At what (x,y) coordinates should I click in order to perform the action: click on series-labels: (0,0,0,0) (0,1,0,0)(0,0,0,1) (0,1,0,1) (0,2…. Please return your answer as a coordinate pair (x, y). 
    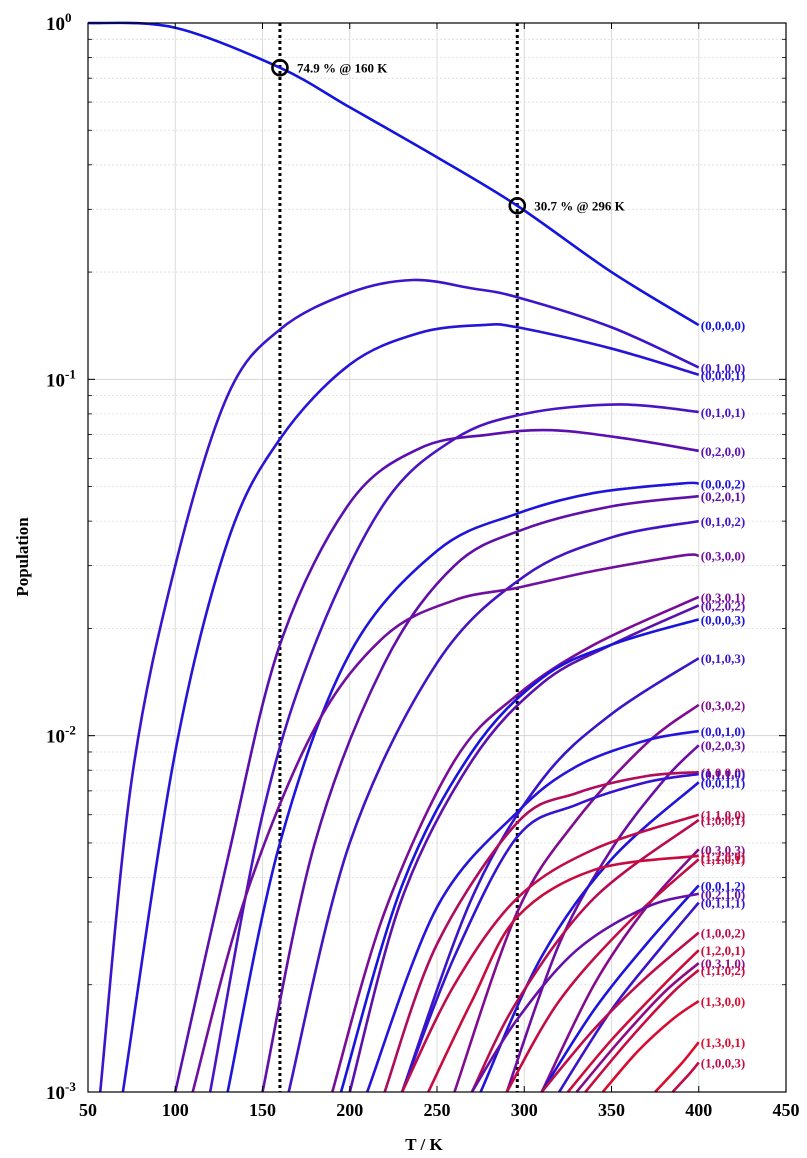
    Looking at the image, I should click on (723, 694).